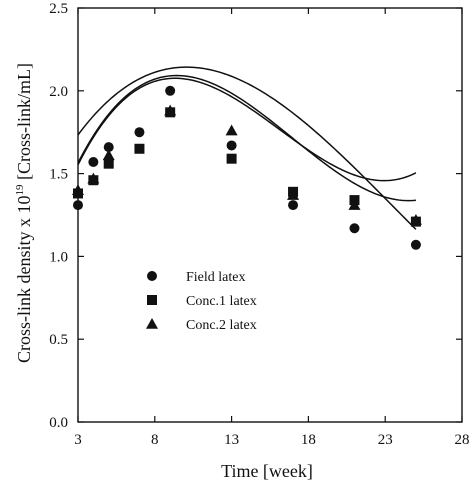 This screenshot has width=474, height=484. What do you see at coordinates (58, 257) in the screenshot?
I see `y-tick-label: 1.0` at bounding box center [58, 257].